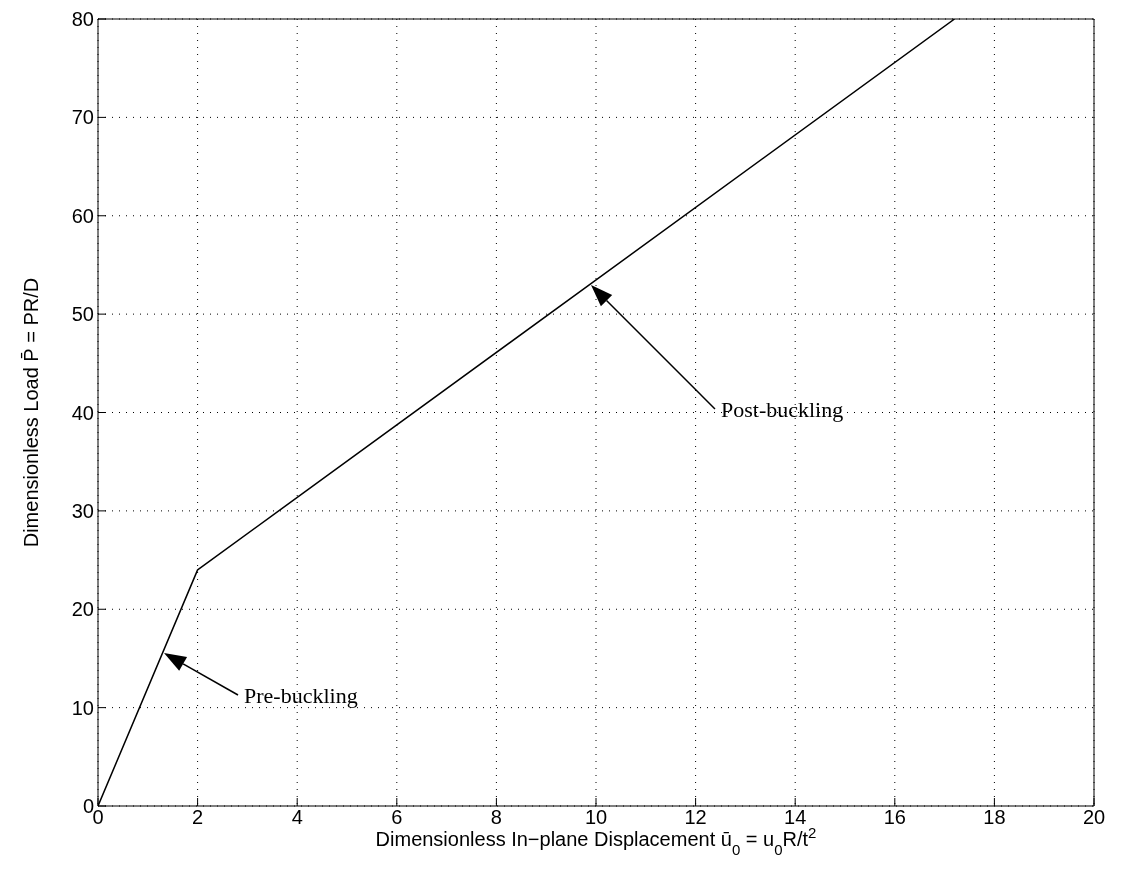 The width and height of the screenshot is (1123, 884). What do you see at coordinates (82, 117) in the screenshot?
I see `y-tick-label: 70` at bounding box center [82, 117].